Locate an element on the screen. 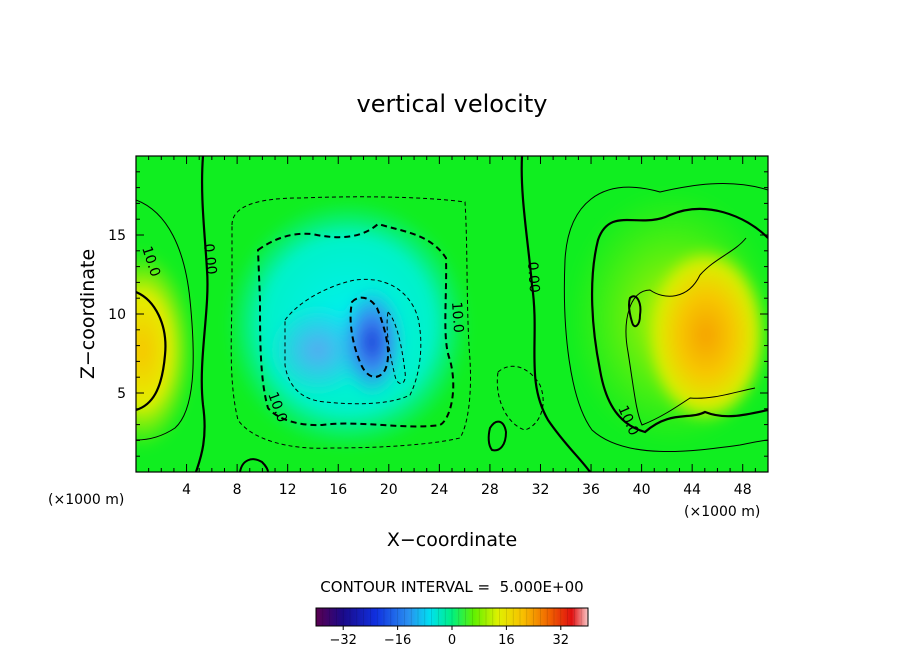 The image size is (904, 654). contour-right-outer is located at coordinates (665, 317).